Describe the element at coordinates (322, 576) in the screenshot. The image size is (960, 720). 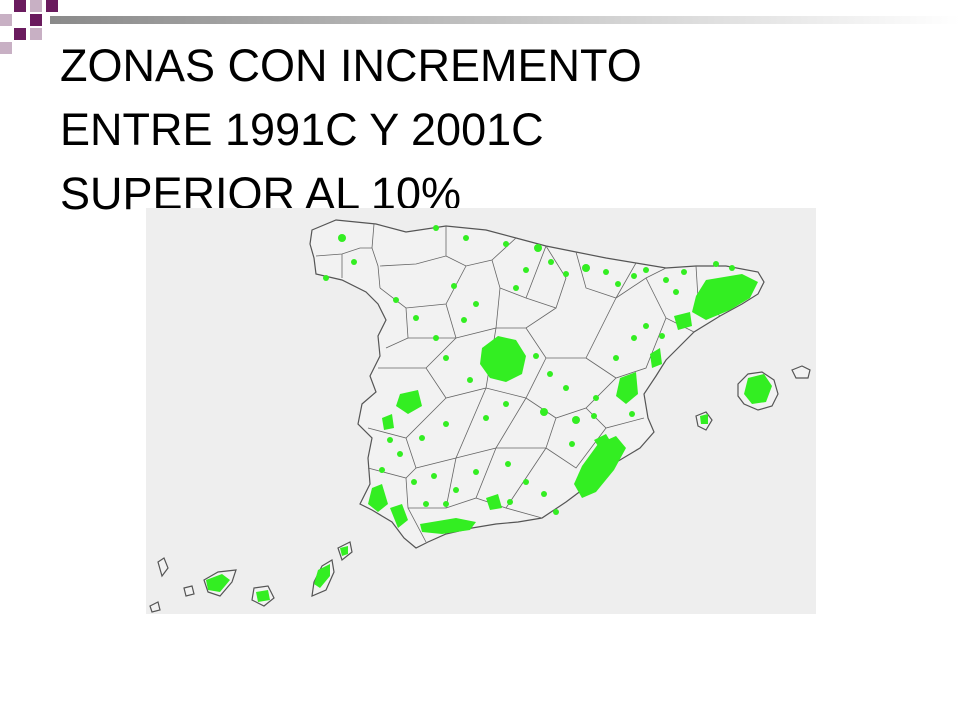
I see `zone-fuerteventura` at that location.